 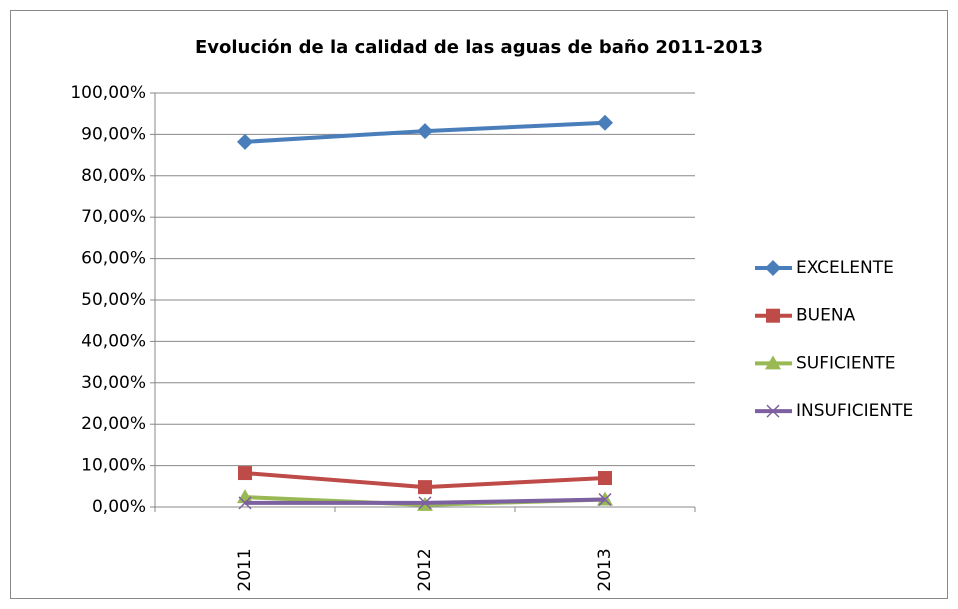 I want to click on y-tick-label: 50,00%, so click(x=113, y=300).